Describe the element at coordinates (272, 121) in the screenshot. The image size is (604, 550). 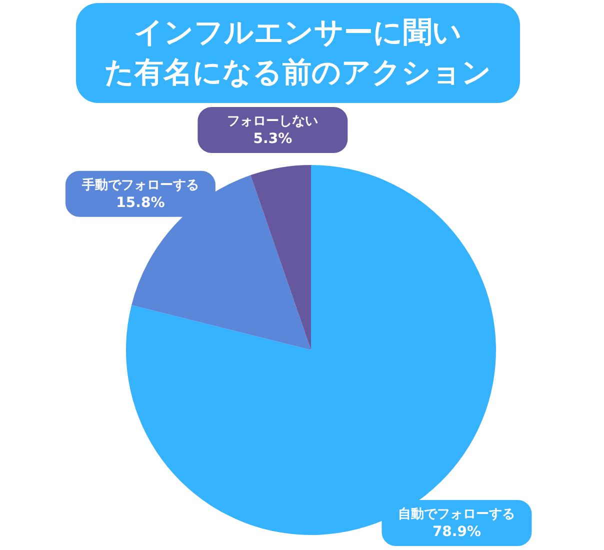
I see `slice-label: フォローしない` at that location.